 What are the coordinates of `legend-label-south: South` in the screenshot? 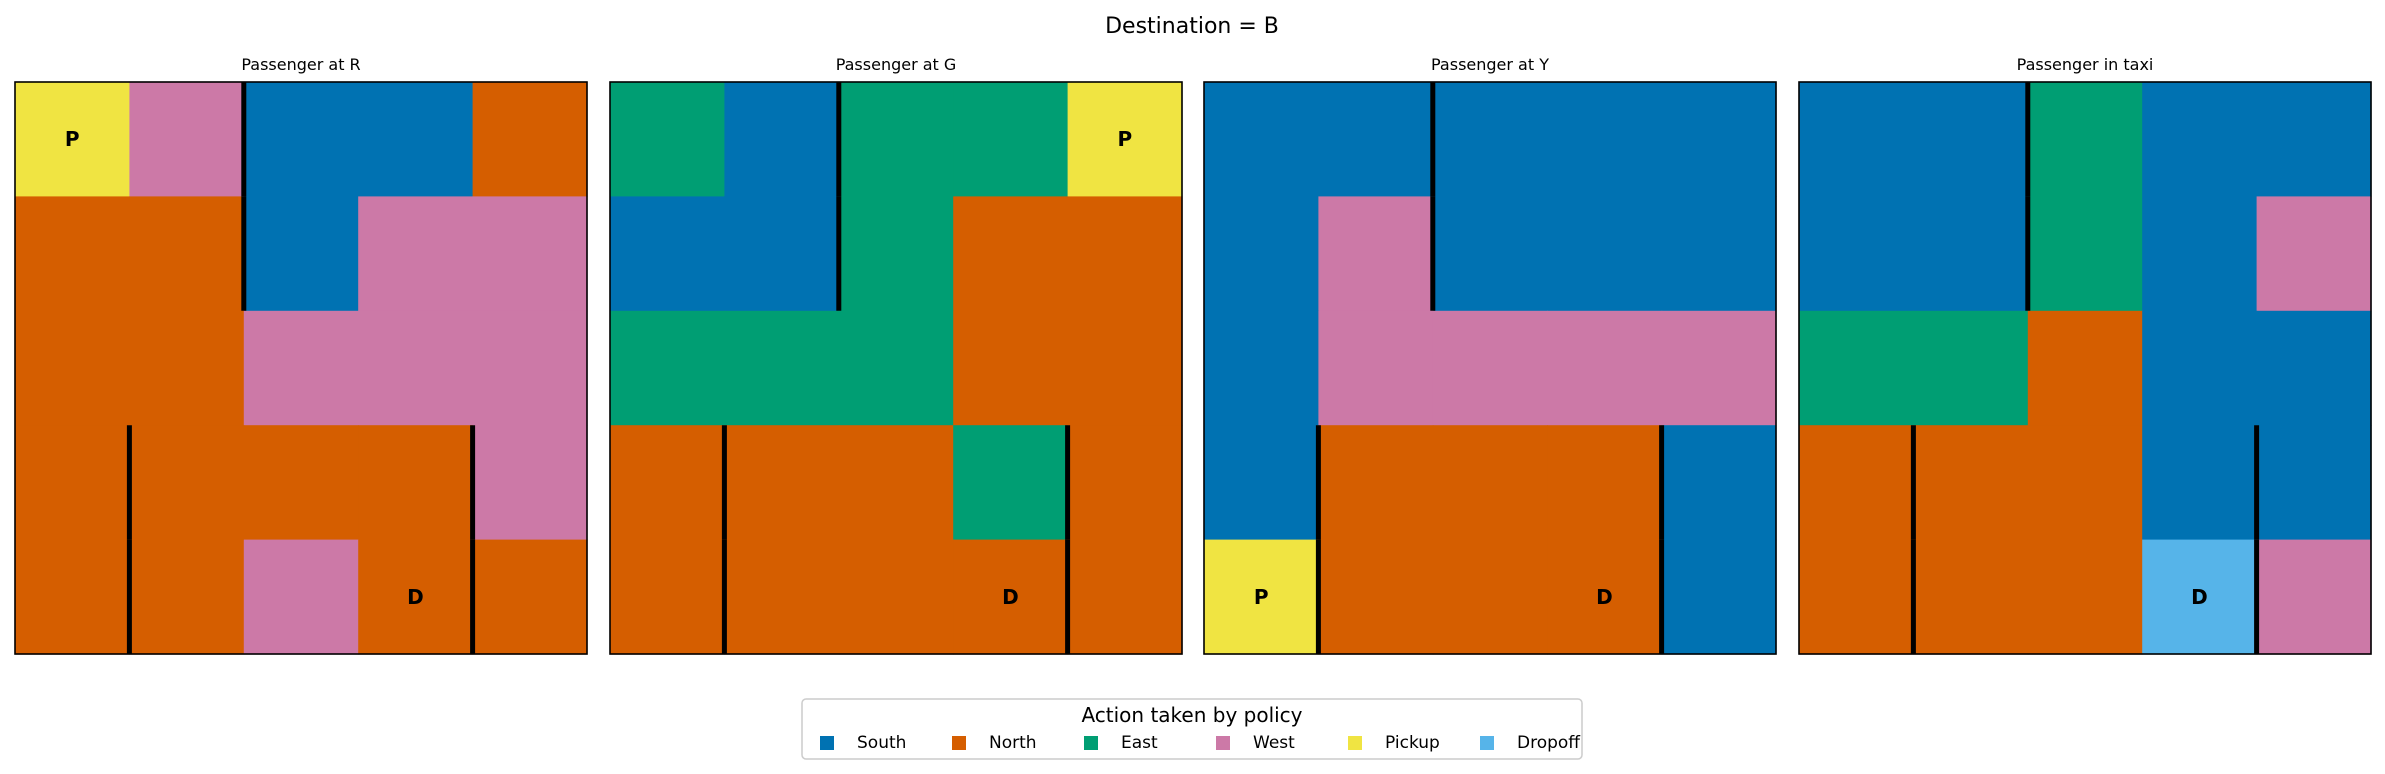 It's located at (881, 743).